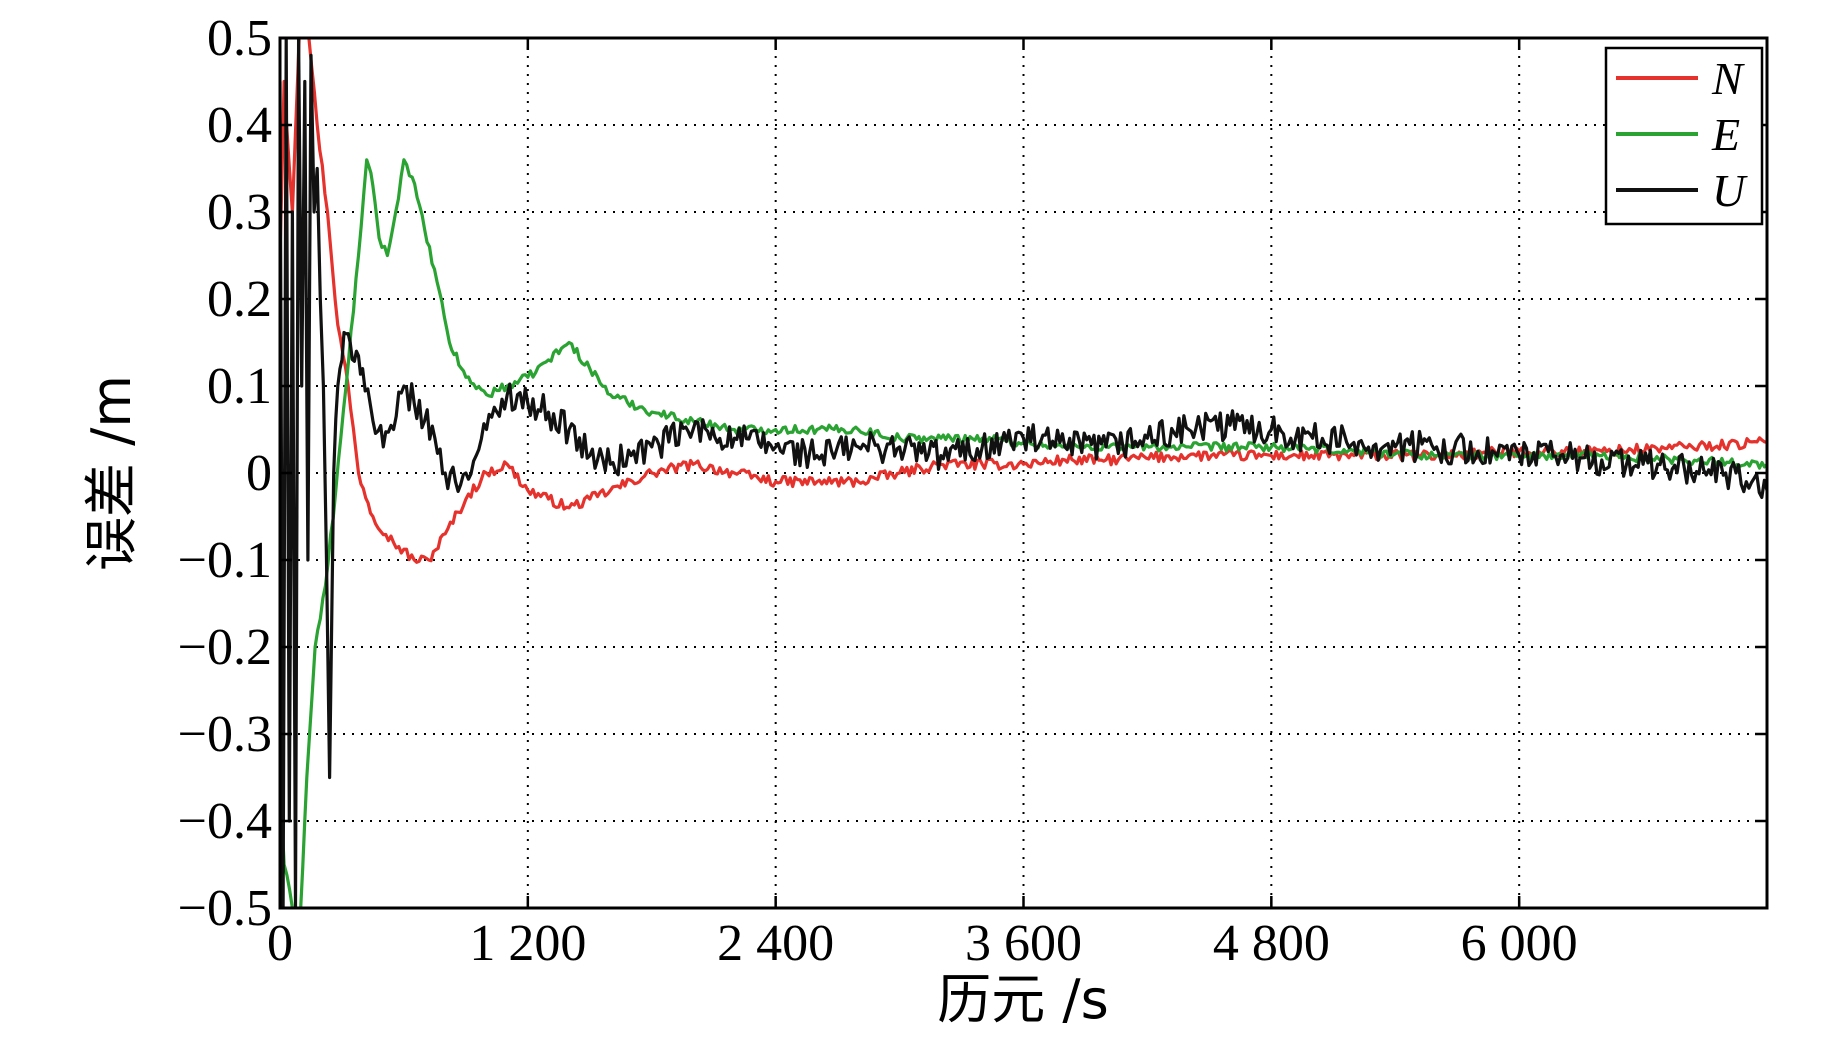 The image size is (1843, 1044). What do you see at coordinates (1023, 999) in the screenshot?
I see `x-axis-title: 历元 /s` at bounding box center [1023, 999].